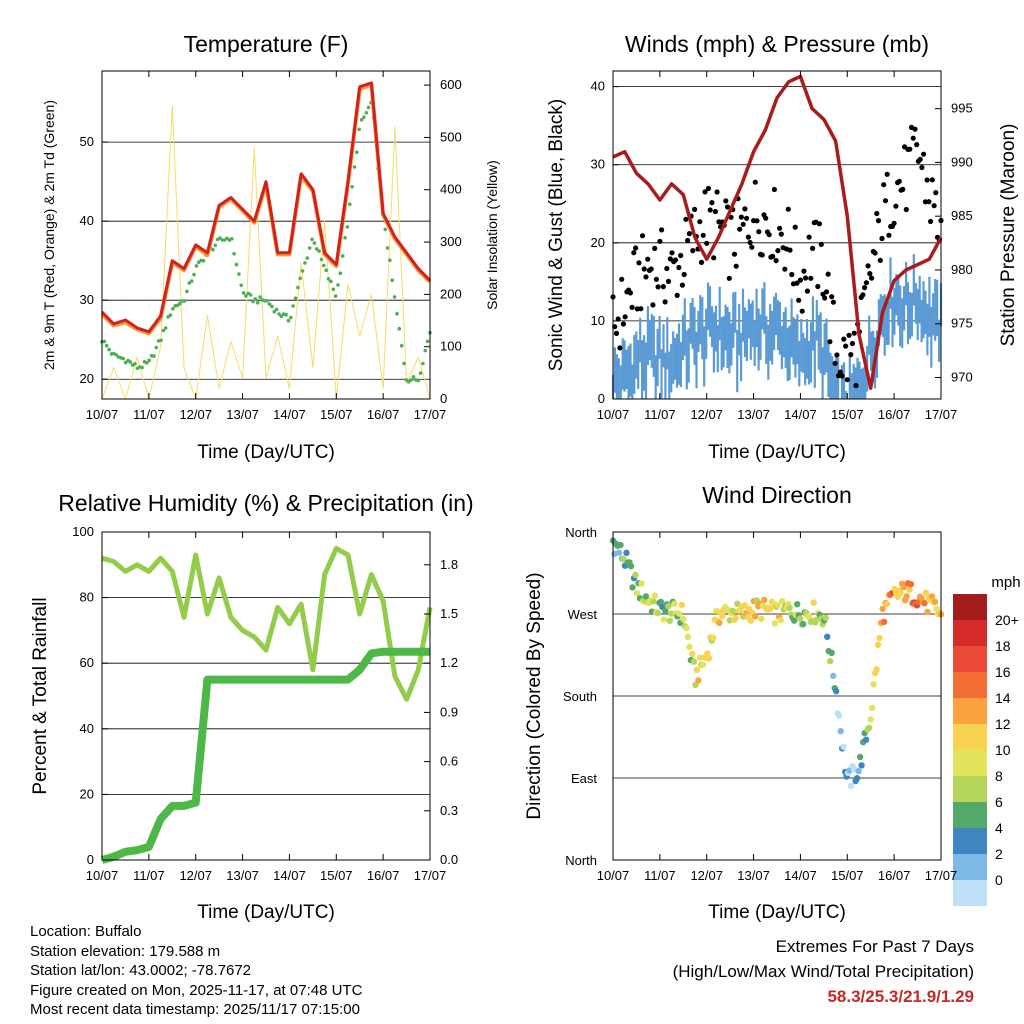 This screenshot has width=1024, height=1024. I want to click on colorbar-swatch, so click(970, 763).